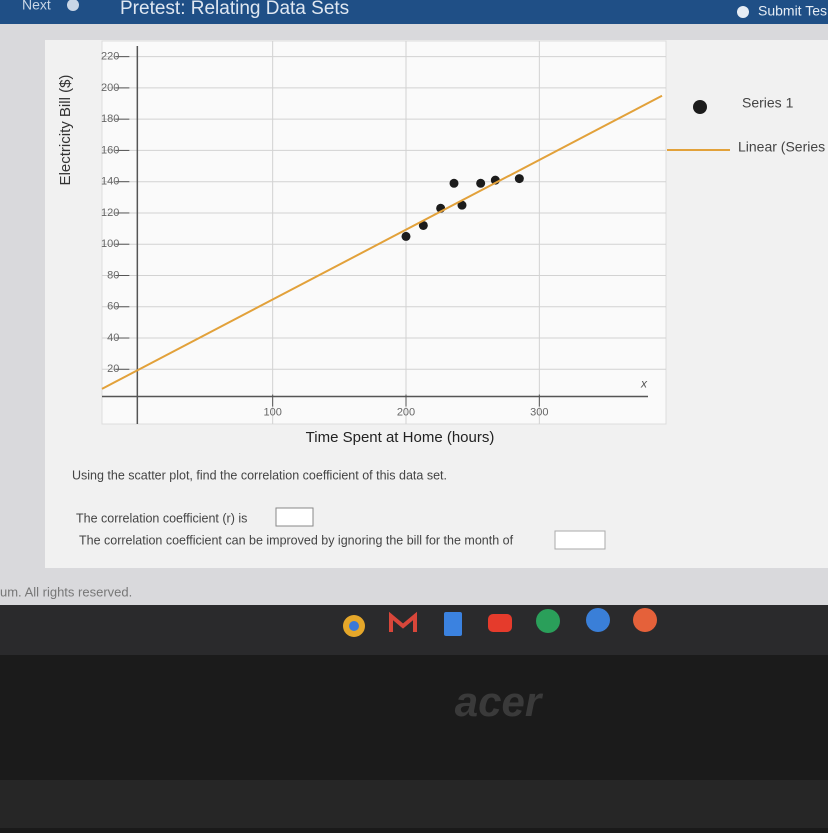 The width and height of the screenshot is (828, 833). Describe the element at coordinates (539, 412) in the screenshot. I see `x-tick-label: 300` at that location.